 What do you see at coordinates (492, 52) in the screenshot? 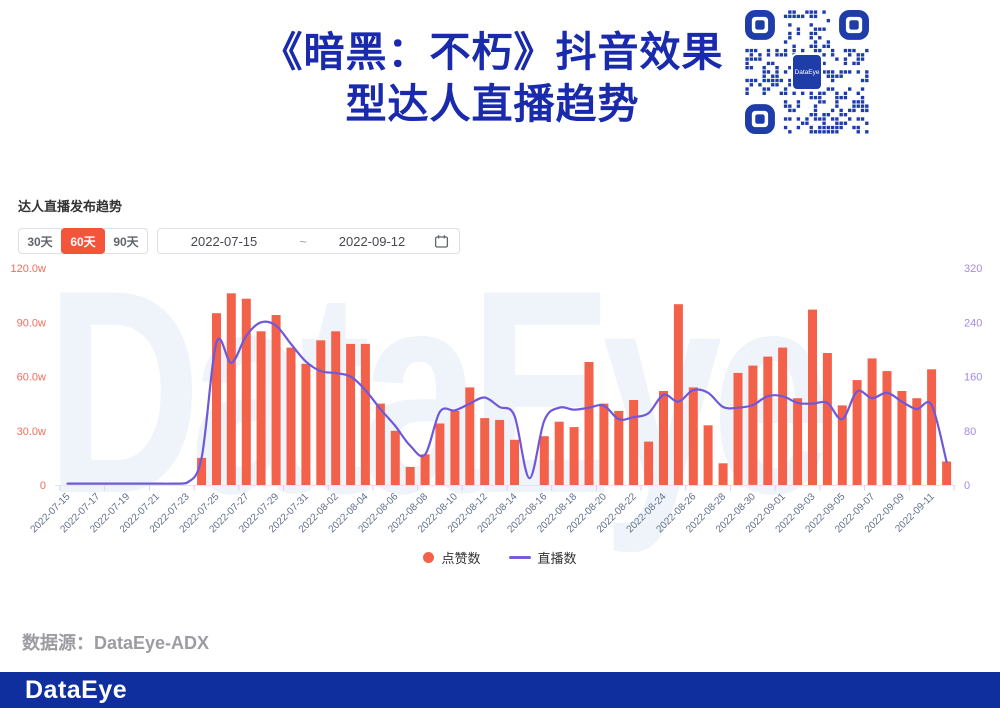
I see `title-line-1: 《暗黑：不朽》抖音效果` at bounding box center [492, 52].